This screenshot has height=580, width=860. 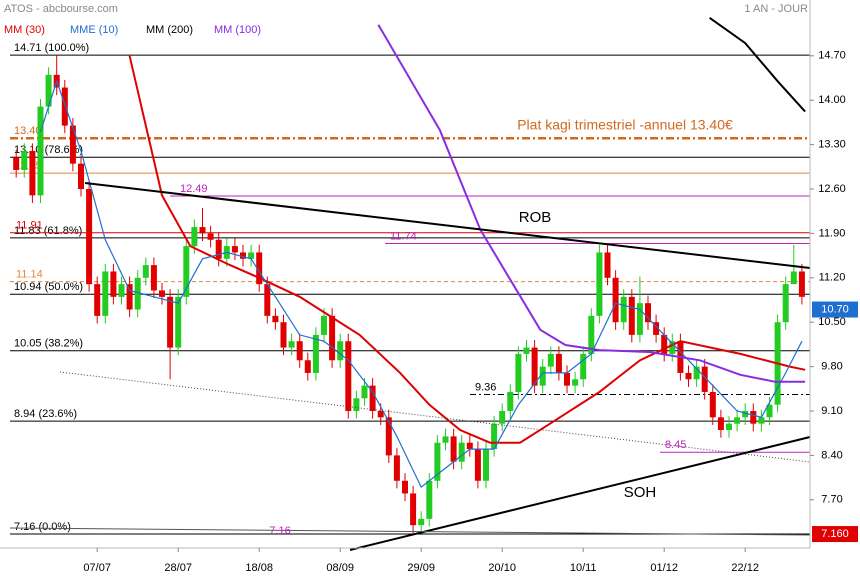 What do you see at coordinates (535, 217) in the screenshot?
I see `rob-label: ROB` at bounding box center [535, 217].